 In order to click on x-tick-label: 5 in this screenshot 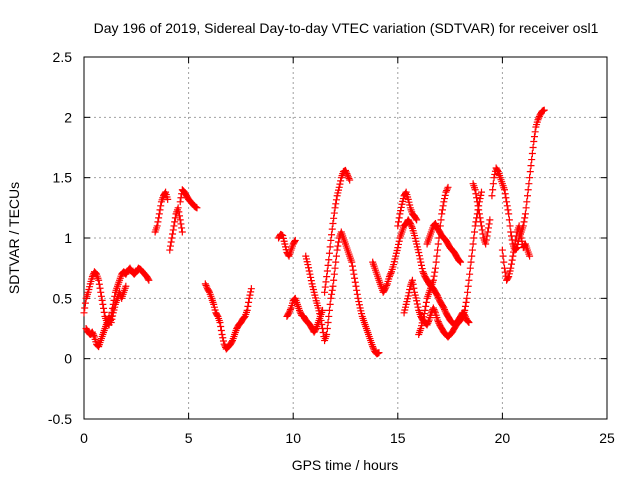, I will do `click(189, 438)`.